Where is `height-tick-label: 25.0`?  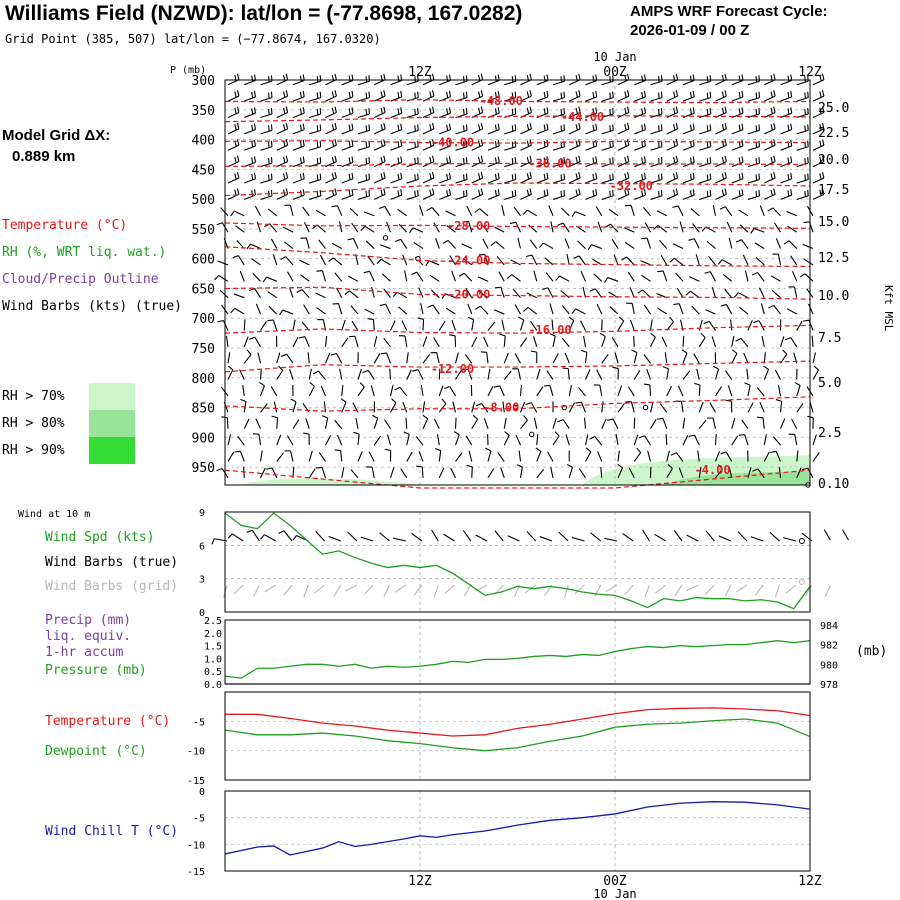
height-tick-label: 25.0 is located at coordinates (833, 108).